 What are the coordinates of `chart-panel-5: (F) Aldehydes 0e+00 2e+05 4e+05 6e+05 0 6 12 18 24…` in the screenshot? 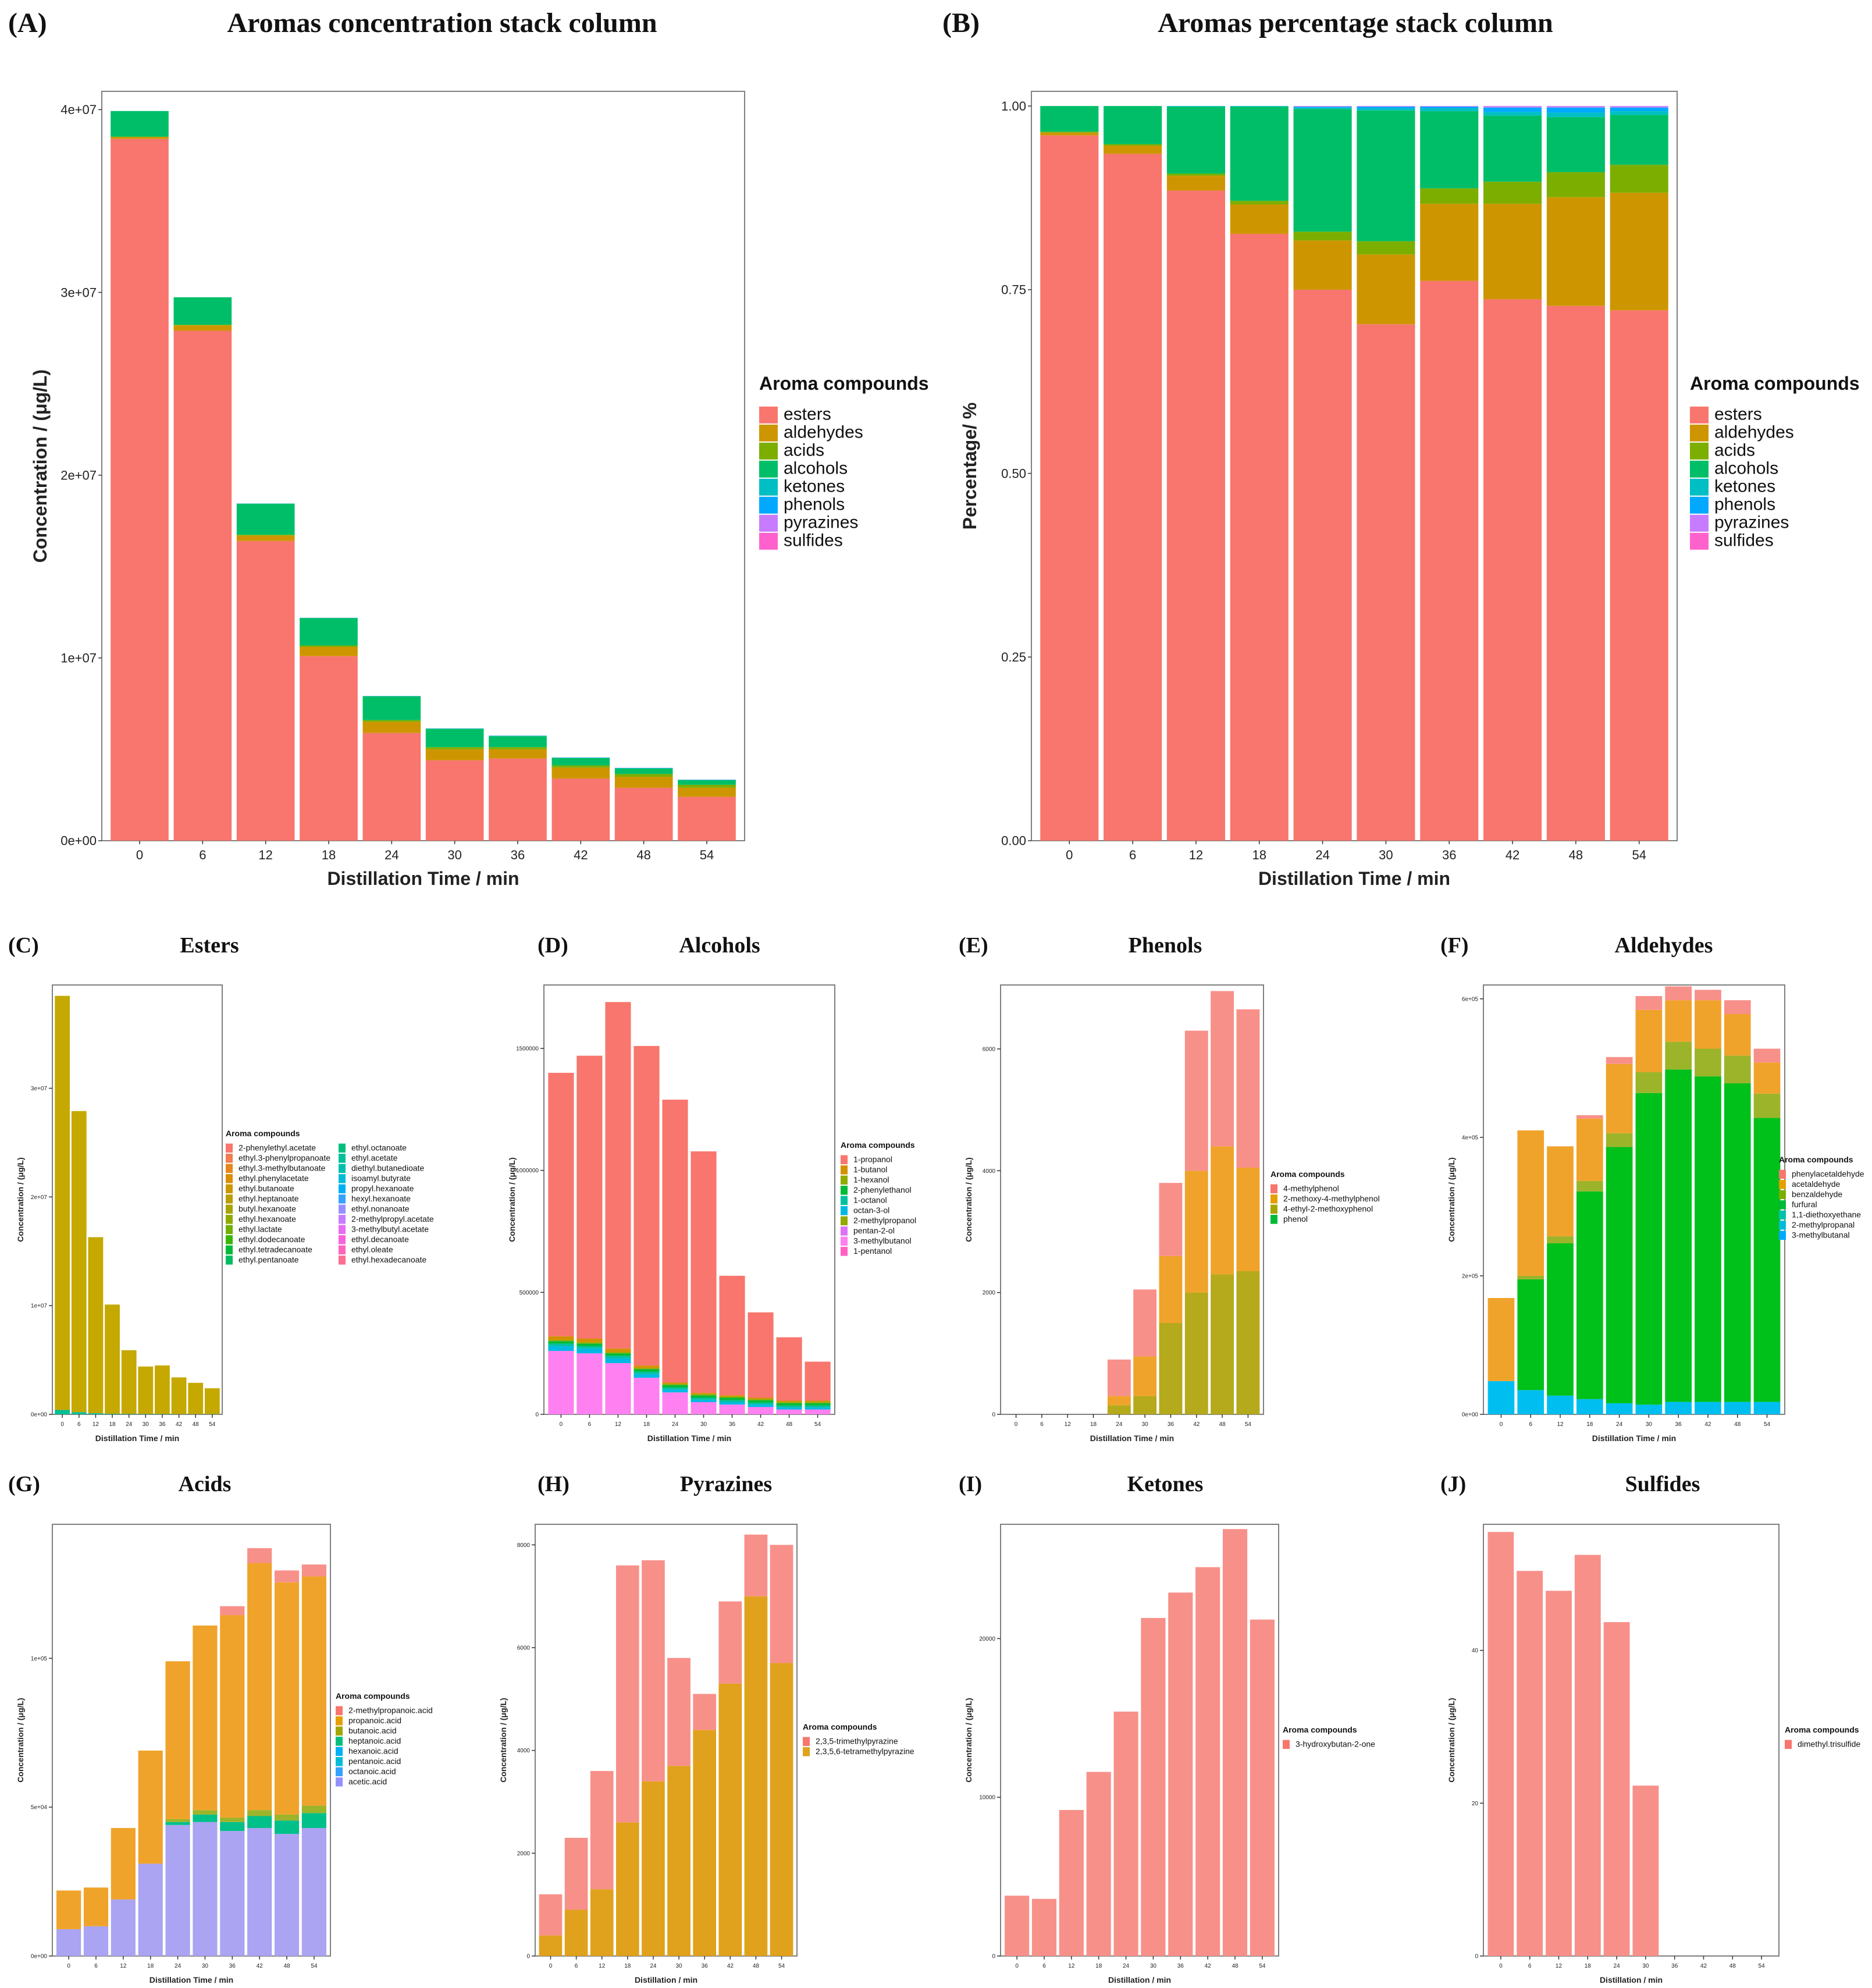 It's located at (1652, 1188).